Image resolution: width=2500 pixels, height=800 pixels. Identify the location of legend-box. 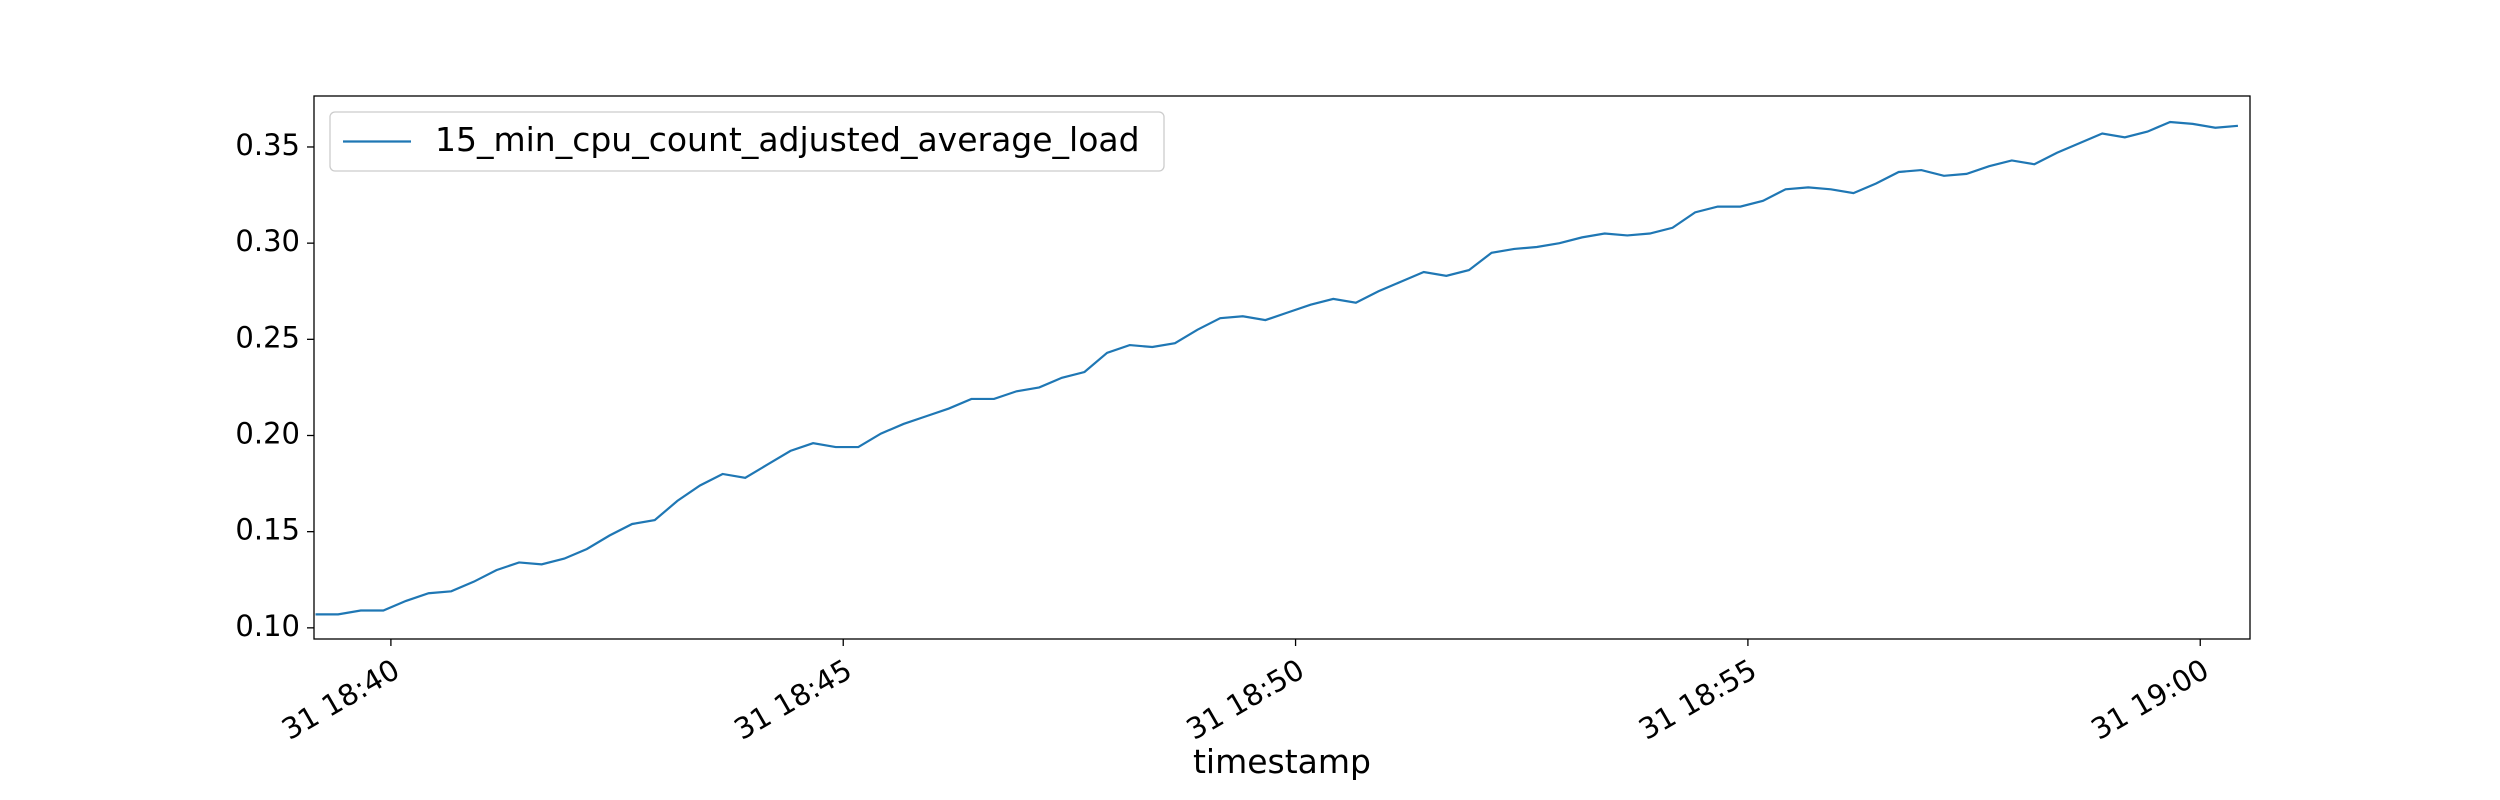
(747, 141).